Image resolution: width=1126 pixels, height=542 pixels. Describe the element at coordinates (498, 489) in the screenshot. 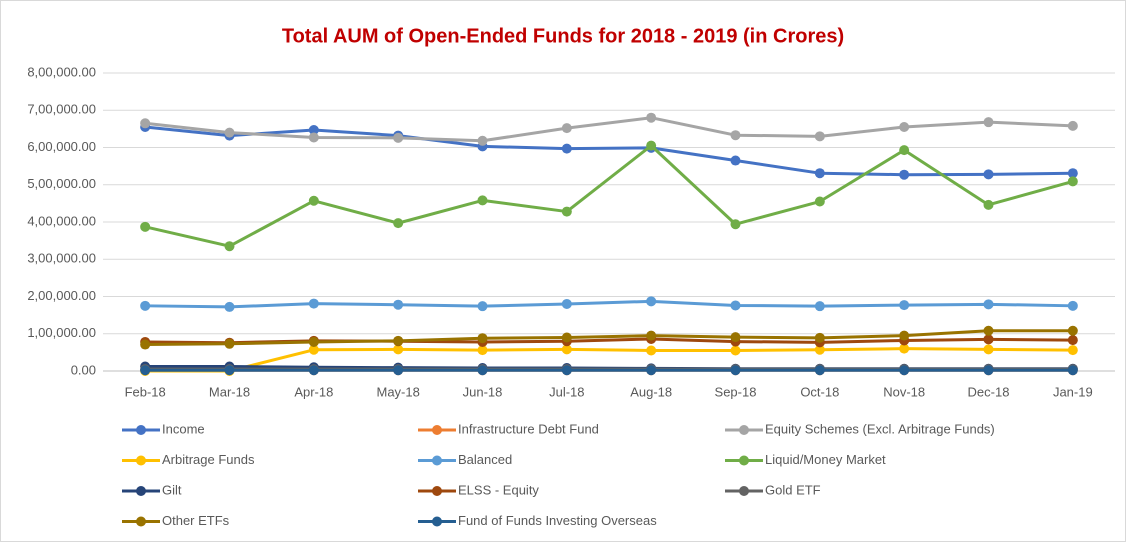

I see `legend-label: ELSS - Equity` at that location.